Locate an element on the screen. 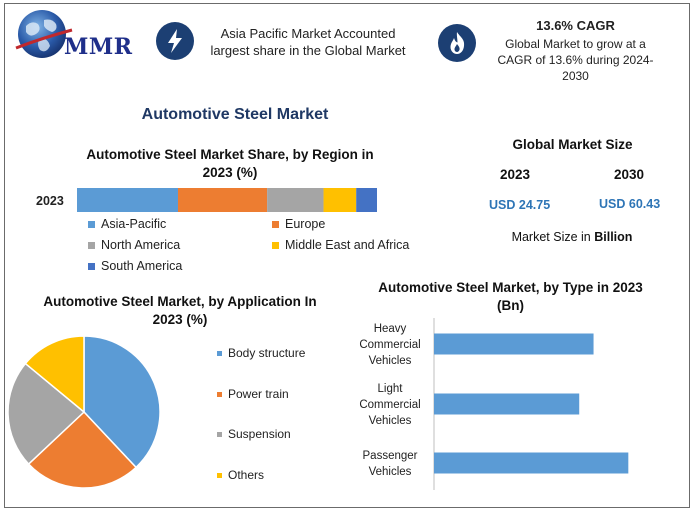 The width and height of the screenshot is (695, 512). region-legend-item: Middle East and Africa is located at coordinates (340, 245).